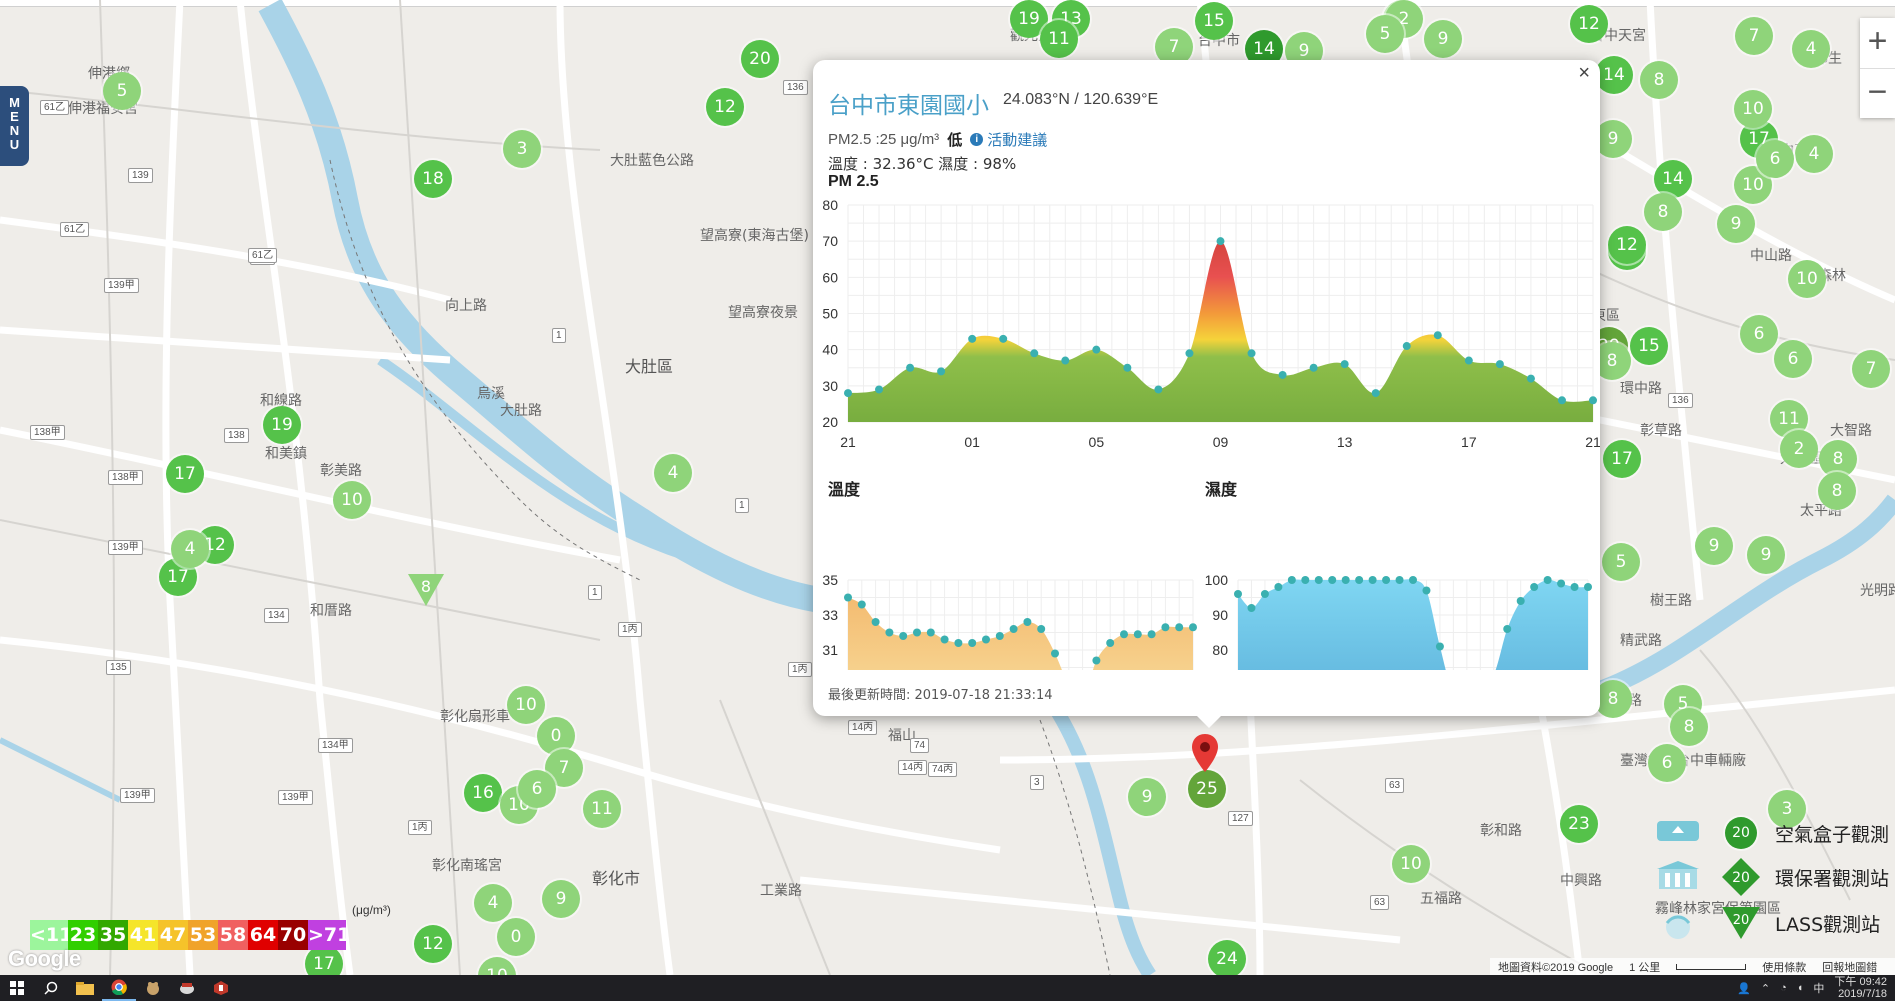 The image size is (1895, 1001). I want to click on sensor-marker: 25, so click(1207, 789).